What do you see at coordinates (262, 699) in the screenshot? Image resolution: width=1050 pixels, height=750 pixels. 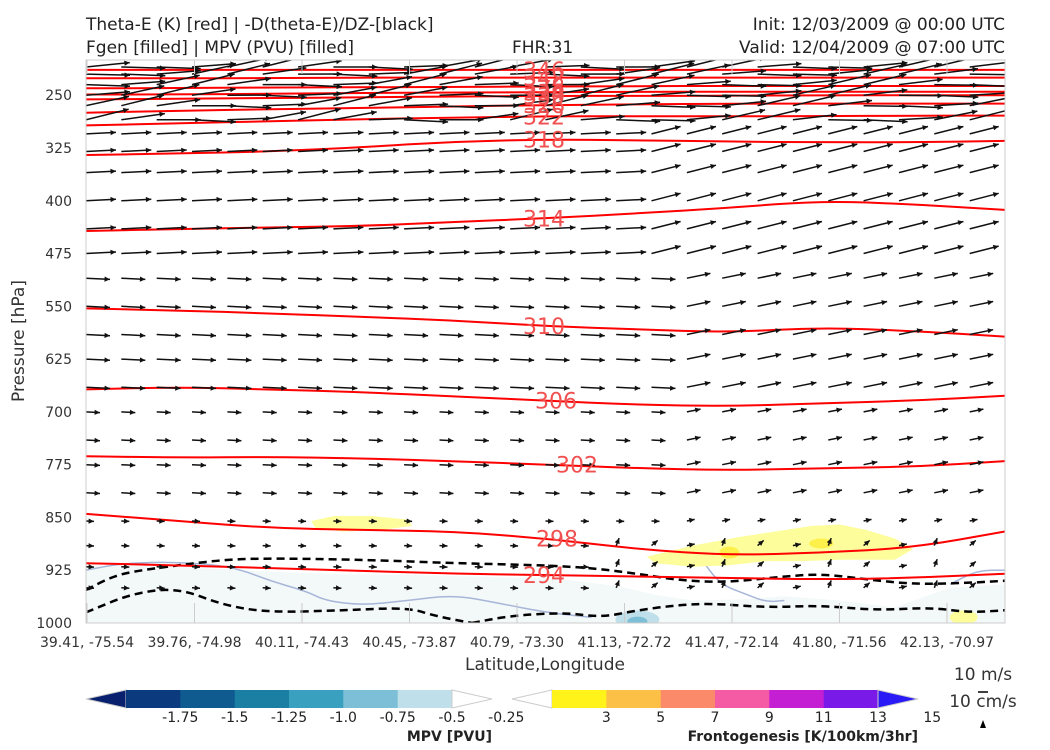 I see `colorbar-segment` at bounding box center [262, 699].